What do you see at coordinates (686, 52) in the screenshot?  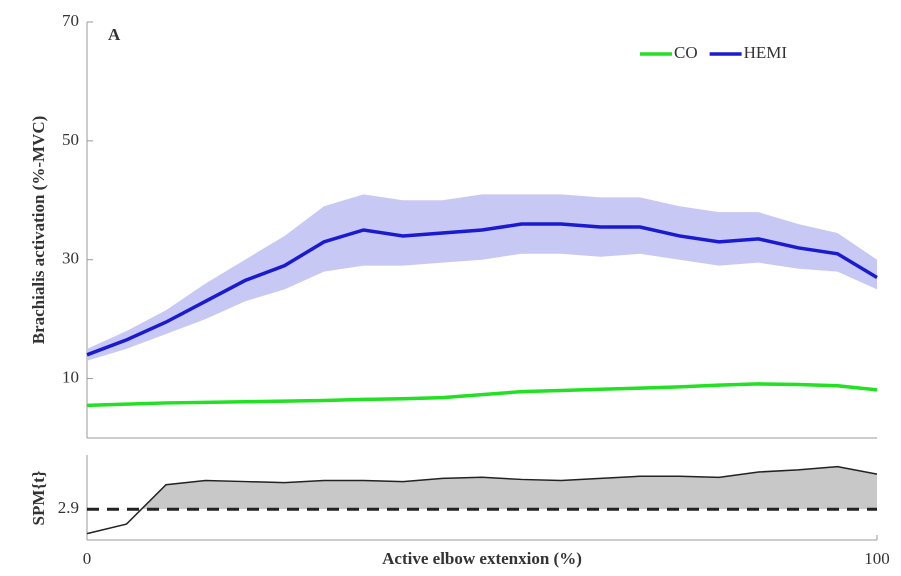 I see `legend-label: CO` at bounding box center [686, 52].